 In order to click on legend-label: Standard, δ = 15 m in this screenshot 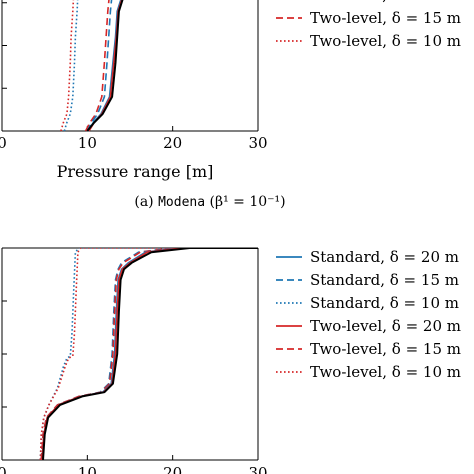, I will do `click(384, 280)`.